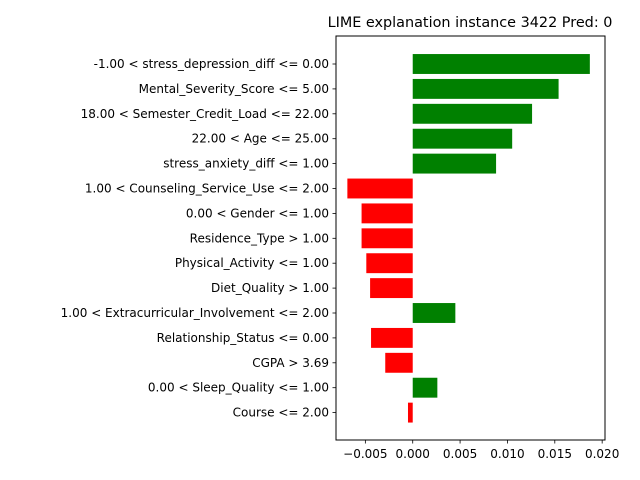 This screenshot has width=640, height=480. I want to click on x-tick-label: 0.020, so click(602, 454).